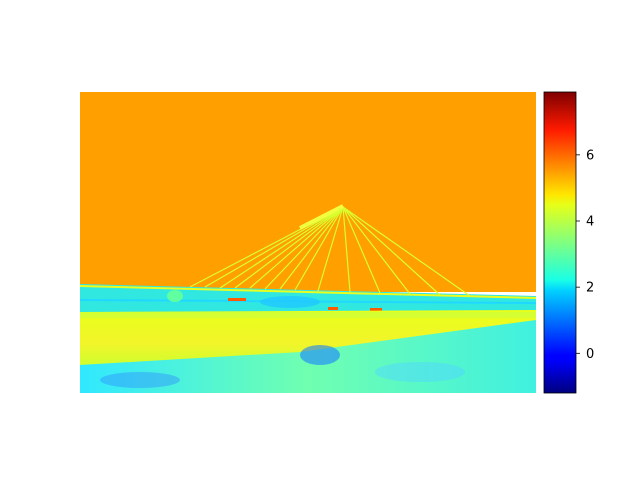 This screenshot has width=640, height=480. I want to click on colorbar-gradient, so click(560, 242).